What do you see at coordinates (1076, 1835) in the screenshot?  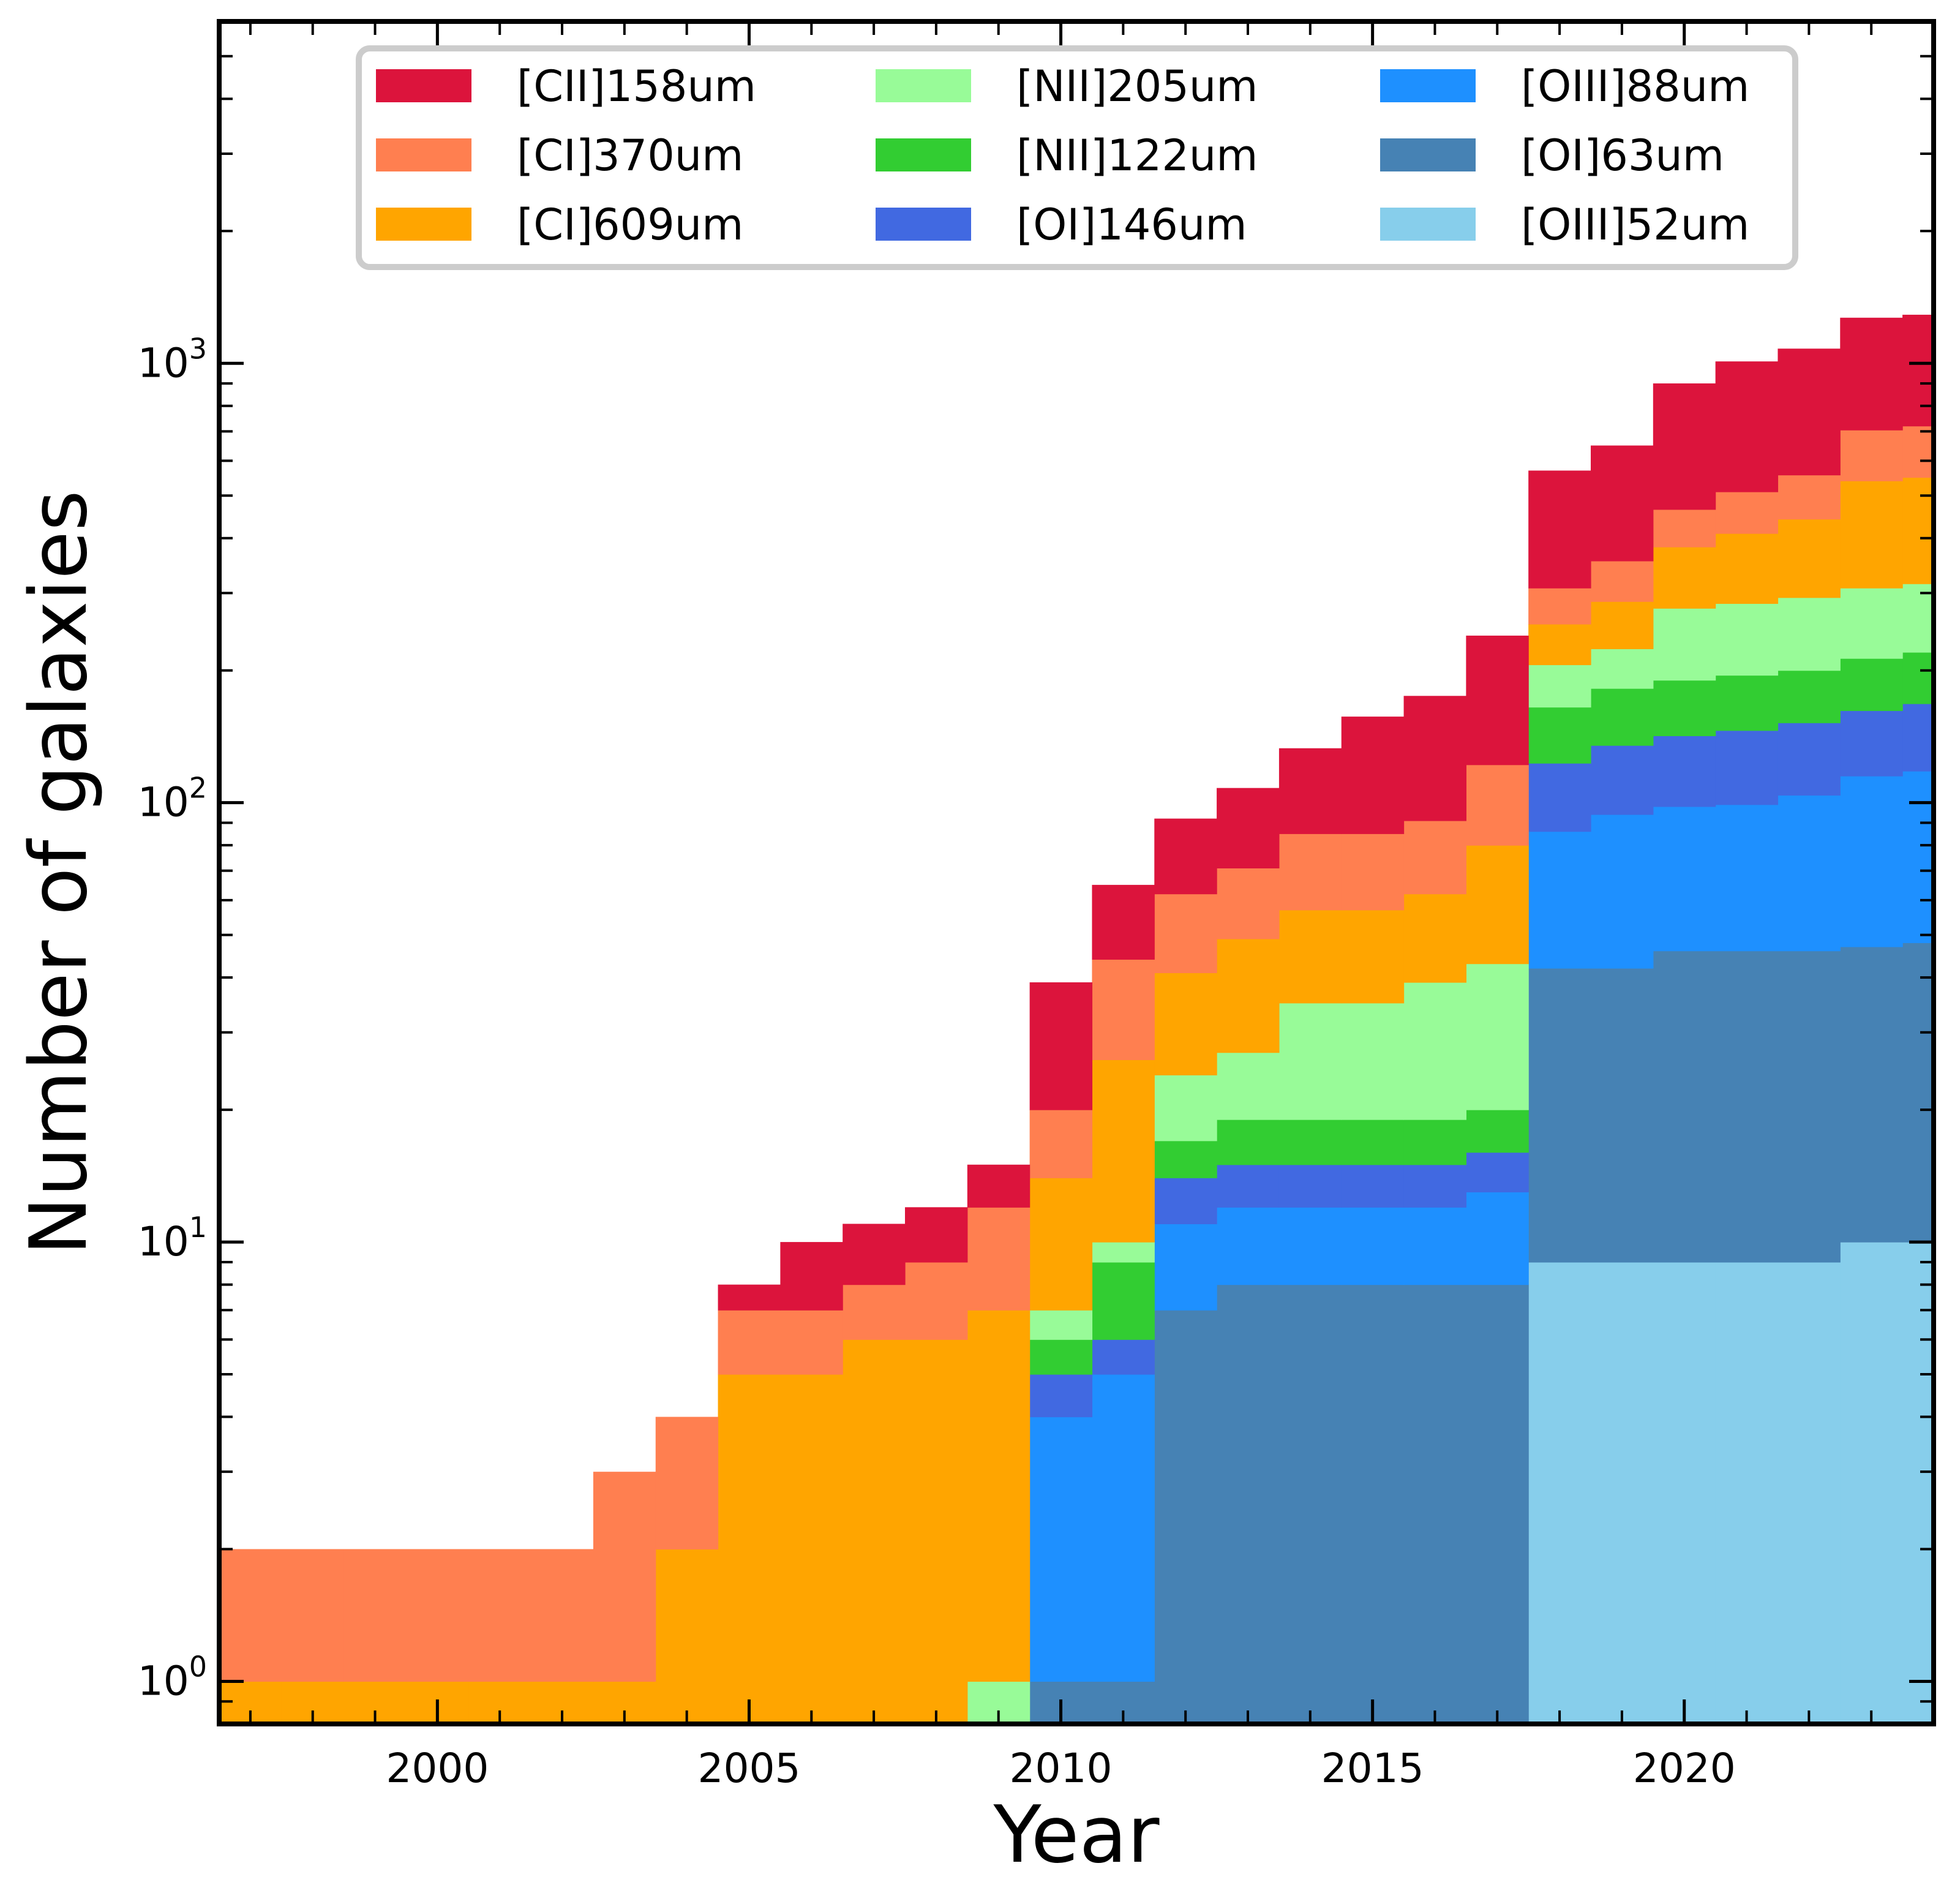 I see `x-axis-title: Year` at bounding box center [1076, 1835].